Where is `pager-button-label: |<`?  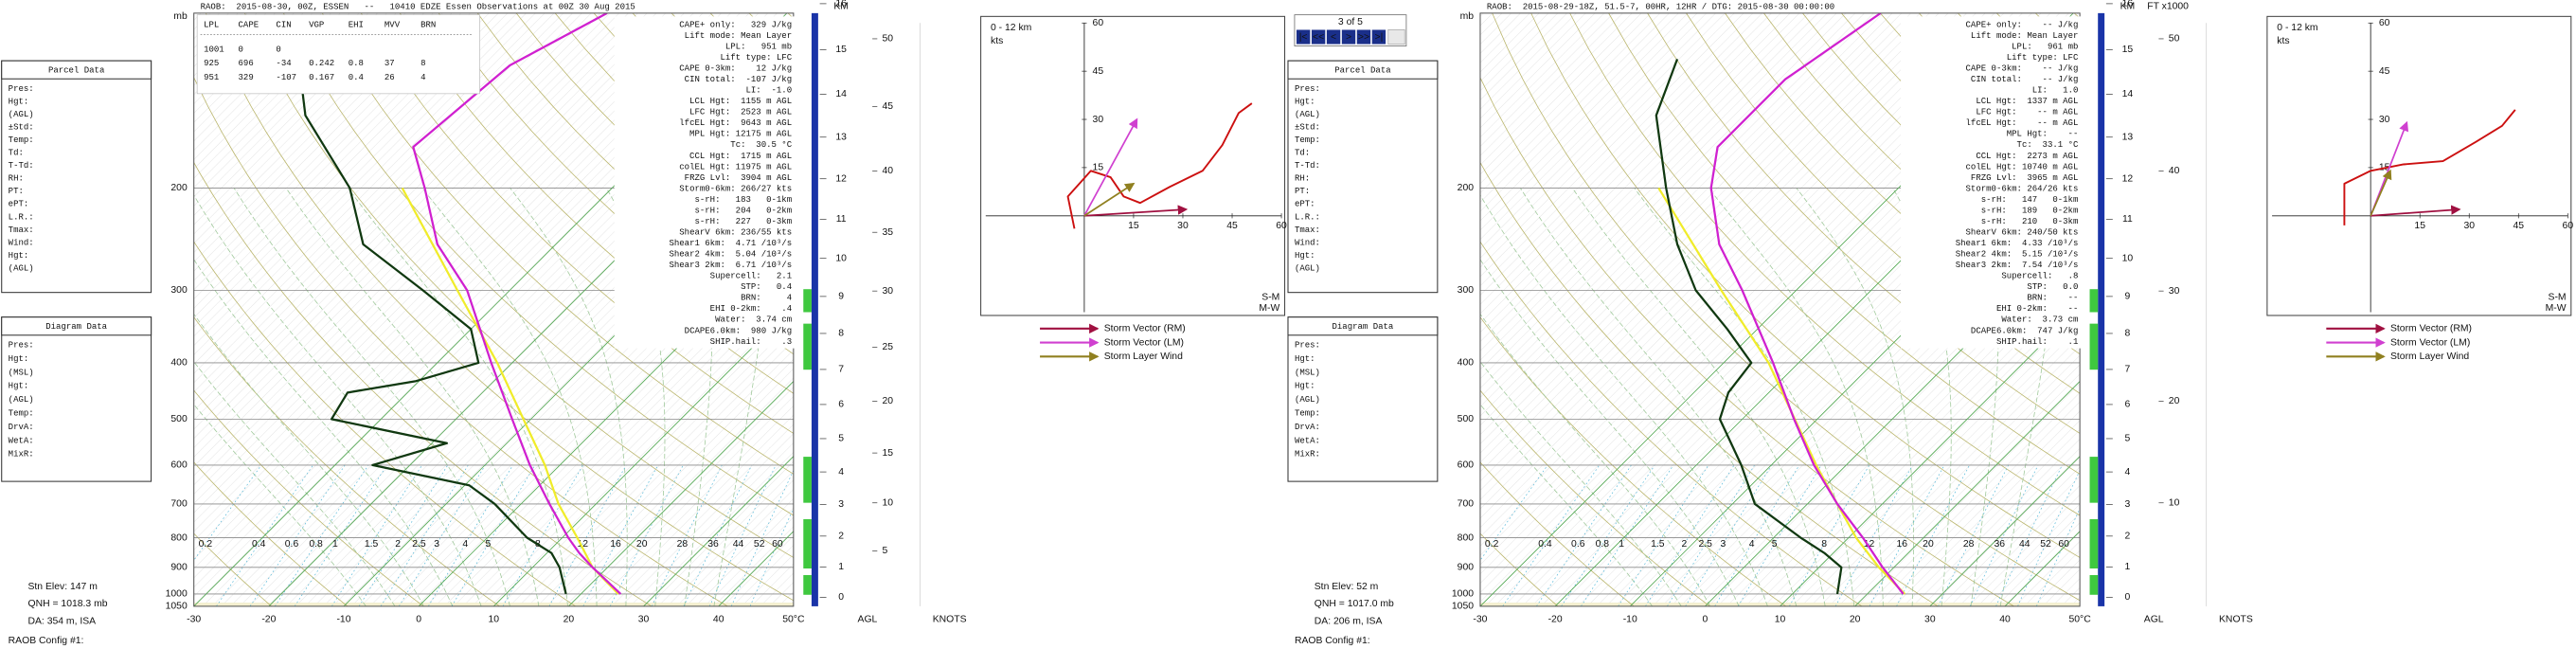 pager-button-label: |< is located at coordinates (1303, 37).